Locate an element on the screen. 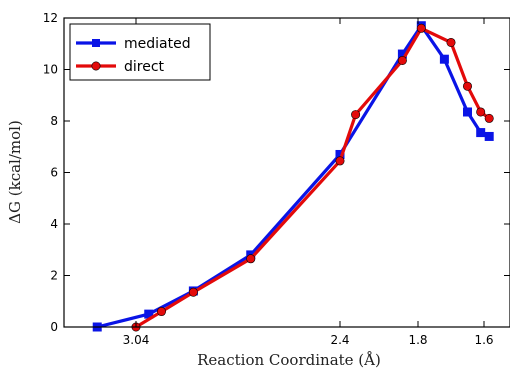 This screenshot has height=374, width=510. y-tick-label: 12 is located at coordinates (50, 18).